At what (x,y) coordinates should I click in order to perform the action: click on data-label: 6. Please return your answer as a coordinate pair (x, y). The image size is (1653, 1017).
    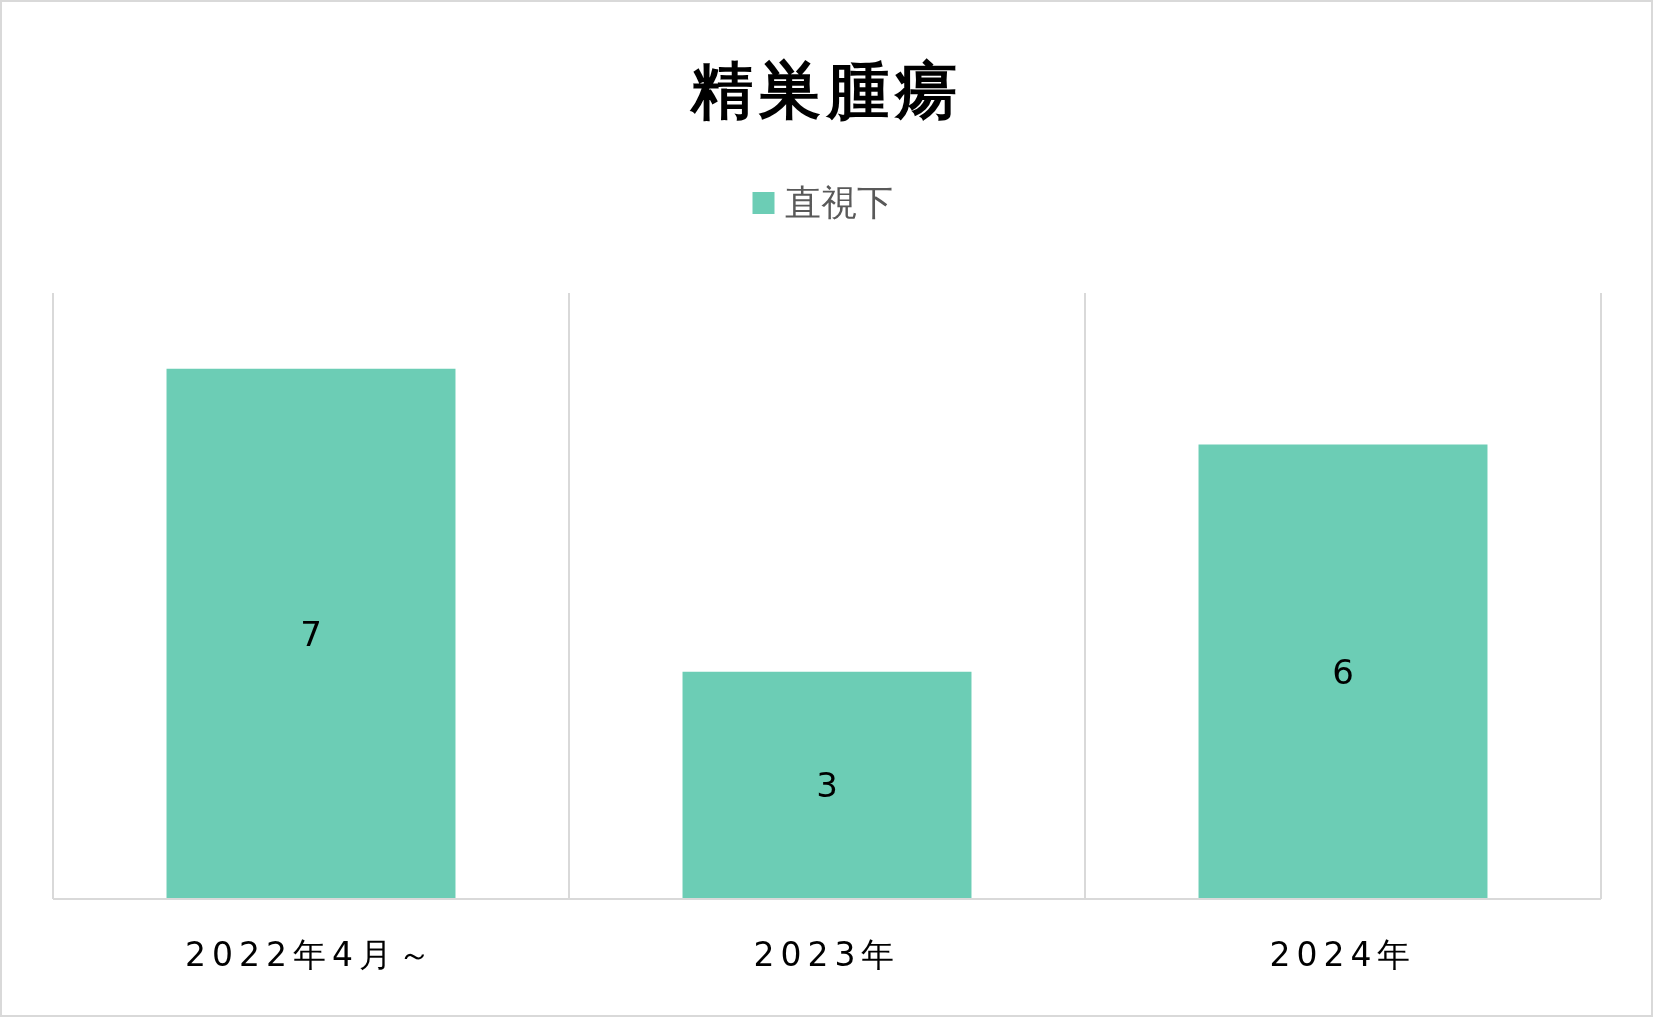
    Looking at the image, I should click on (1343, 671).